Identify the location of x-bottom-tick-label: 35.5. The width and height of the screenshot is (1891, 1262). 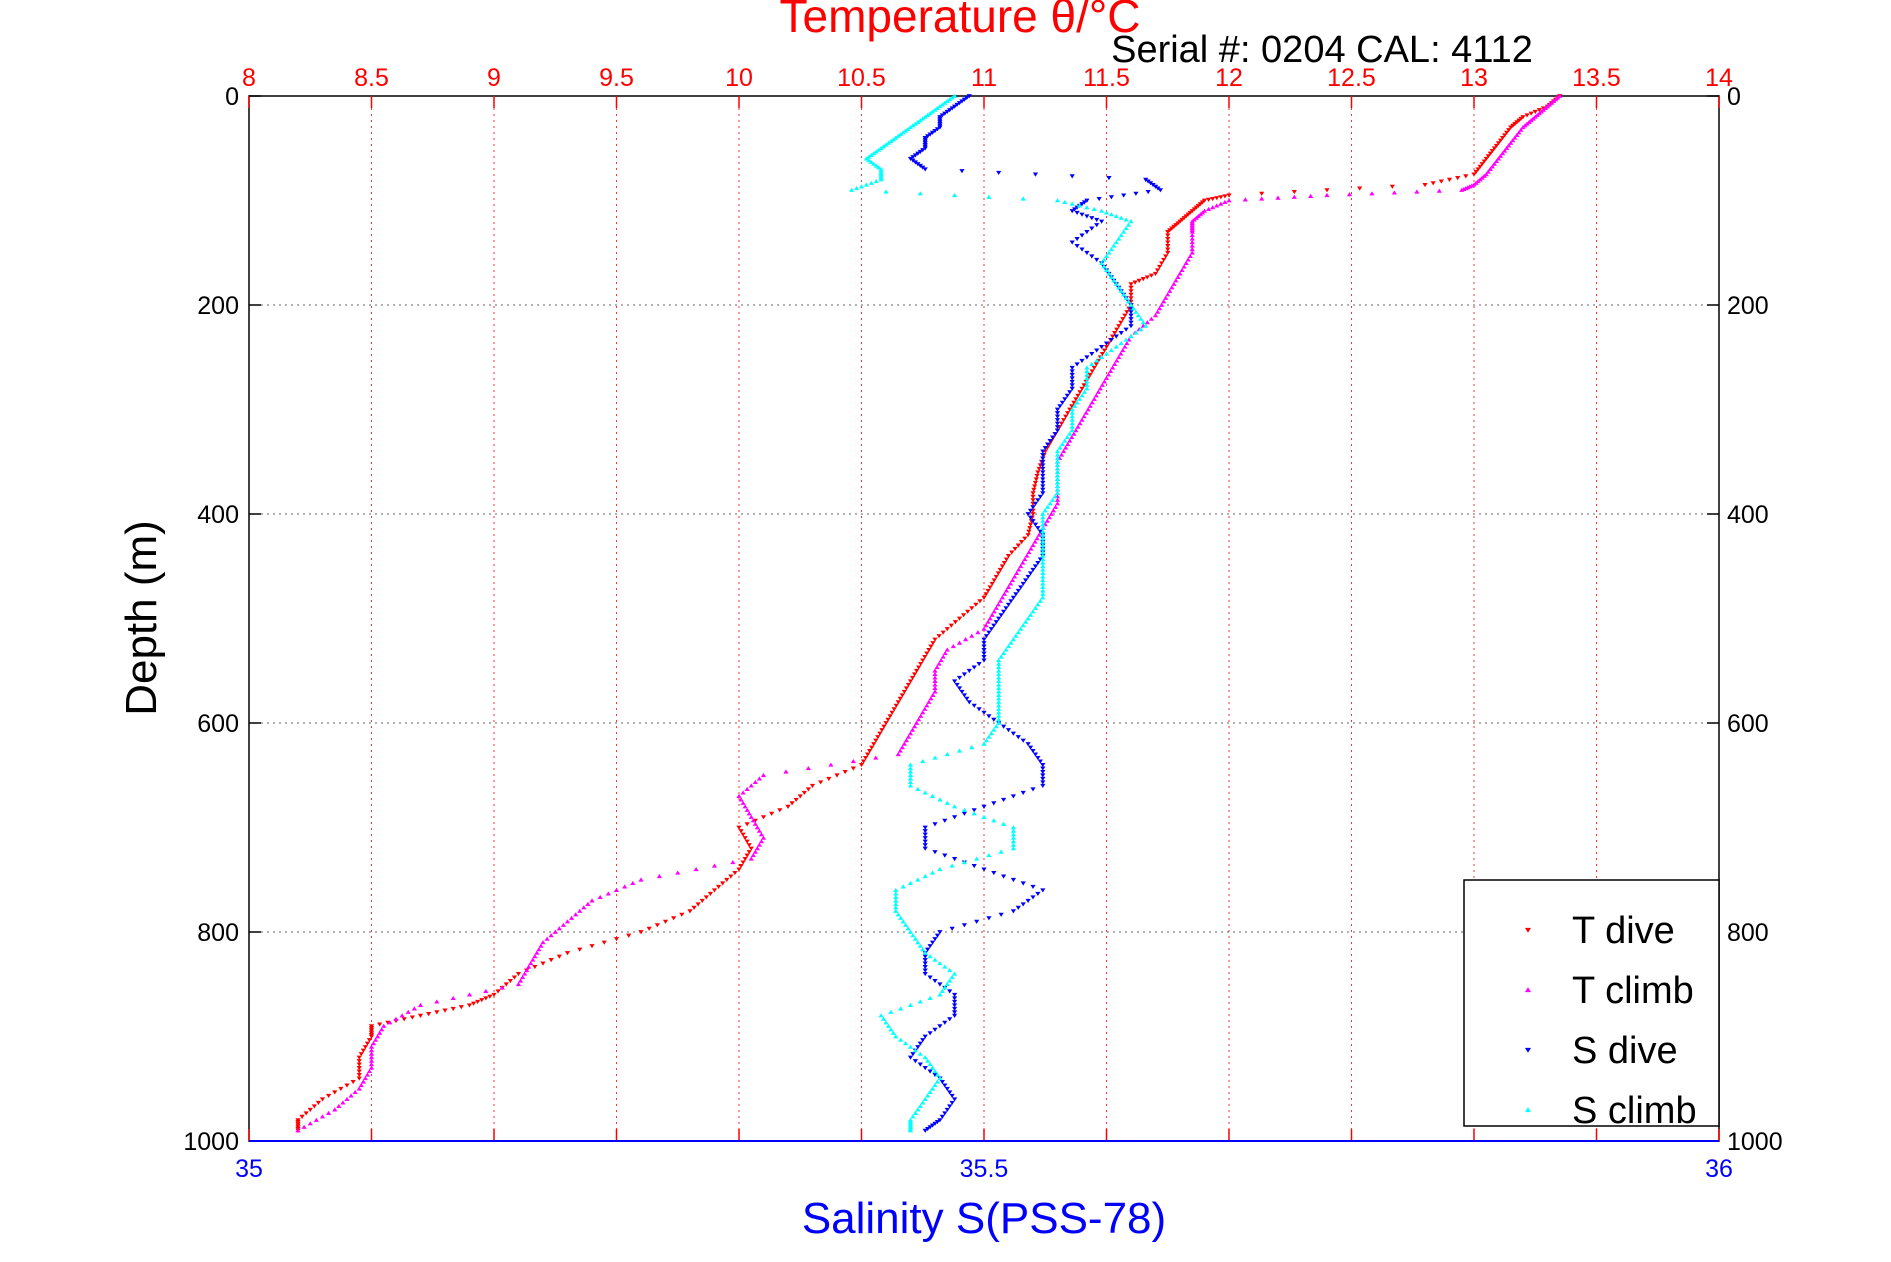
(984, 1169).